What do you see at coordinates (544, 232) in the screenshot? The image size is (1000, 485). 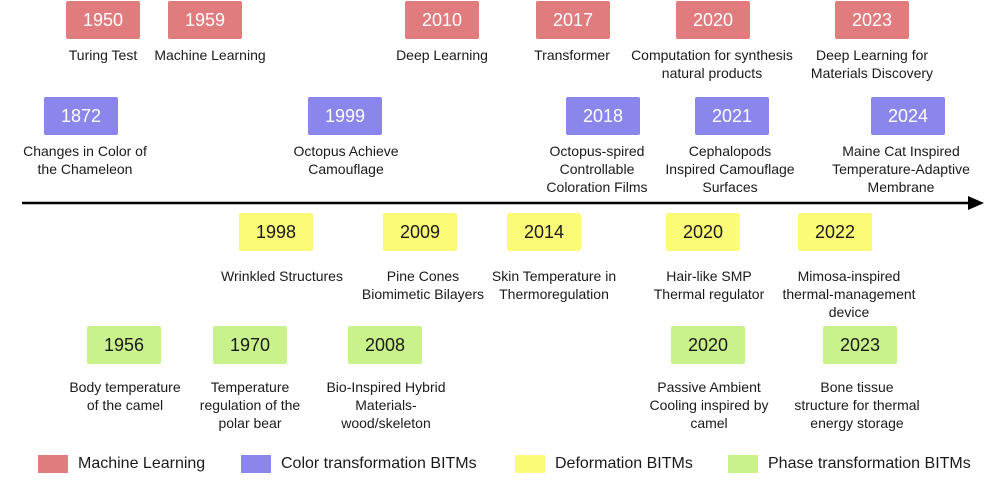 I see `deformation-year-badge: 2014` at bounding box center [544, 232].